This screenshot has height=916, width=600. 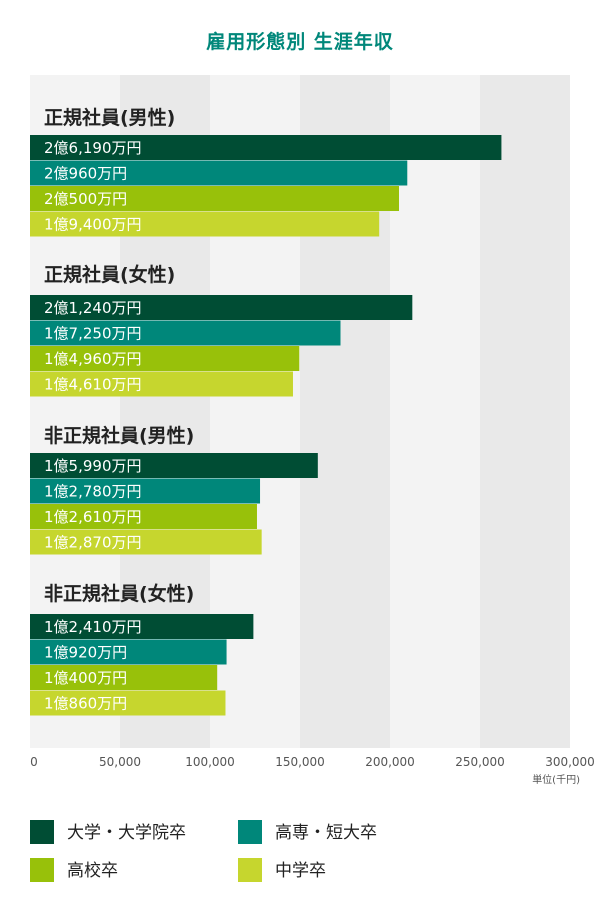 What do you see at coordinates (119, 435) in the screenshot?
I see `group-label: 非正規社員(男性)` at bounding box center [119, 435].